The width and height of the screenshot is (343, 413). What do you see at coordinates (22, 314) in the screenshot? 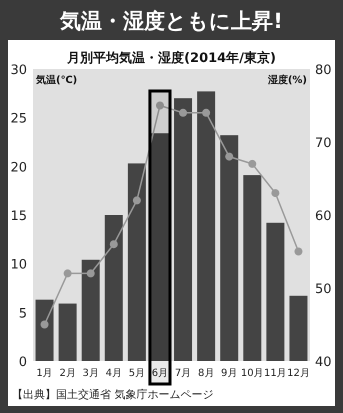
I see `y-tick-label: 5` at bounding box center [22, 314].